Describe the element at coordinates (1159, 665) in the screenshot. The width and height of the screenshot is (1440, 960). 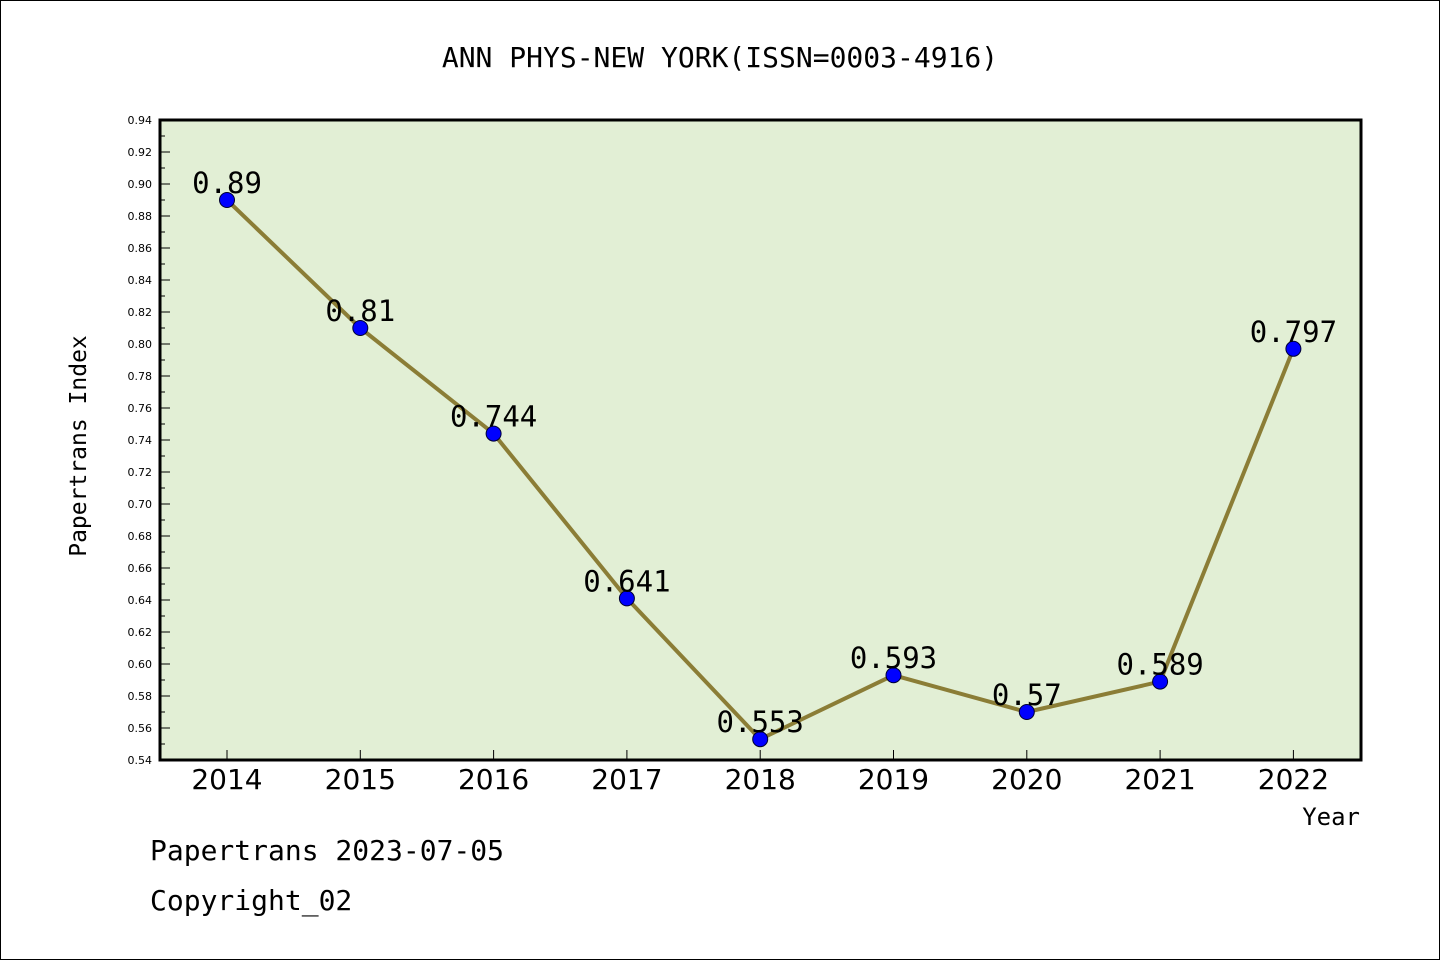
I see `data-label: 0.589` at that location.